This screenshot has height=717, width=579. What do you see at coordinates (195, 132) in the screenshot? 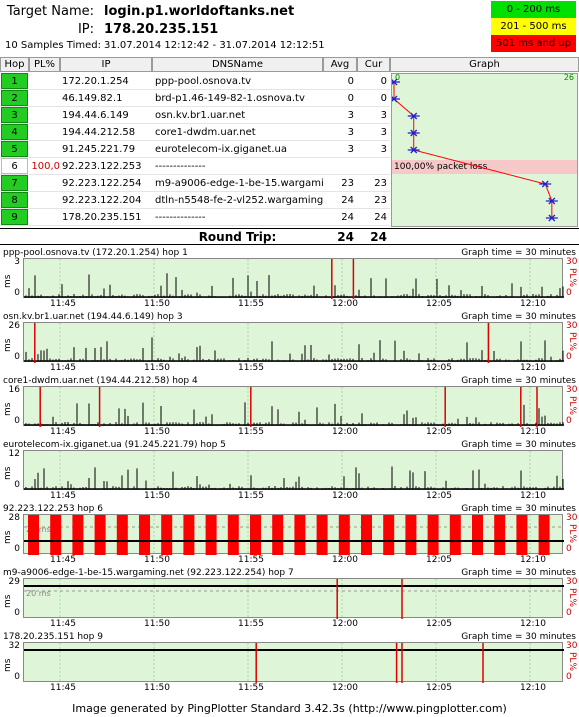
I see `hop-row: 4 194.44.212.58 core1-dwdm.uar.net 3 3` at bounding box center [195, 132].